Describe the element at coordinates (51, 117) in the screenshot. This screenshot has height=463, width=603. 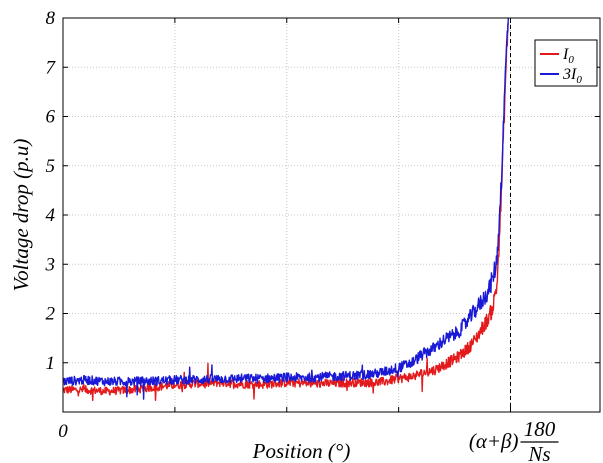
I see `y-tick-label-5: 6` at that location.